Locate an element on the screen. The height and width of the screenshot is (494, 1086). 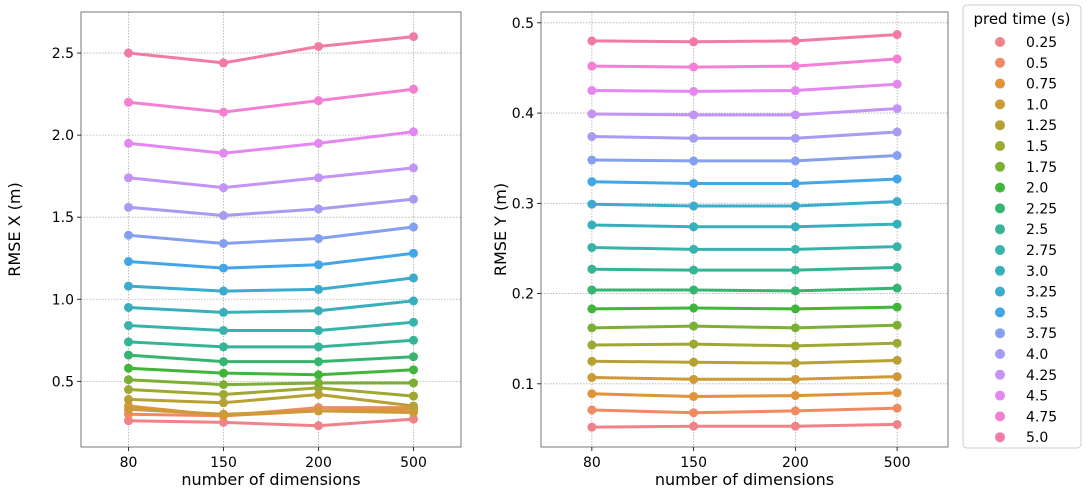
legend-label: 3.25 is located at coordinates (1041, 293).